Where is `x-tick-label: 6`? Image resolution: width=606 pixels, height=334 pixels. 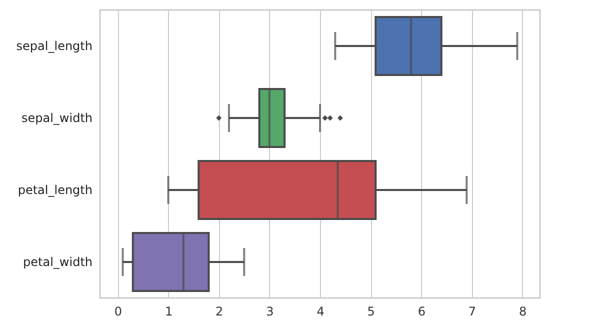
x-tick-label: 6 is located at coordinates (422, 311).